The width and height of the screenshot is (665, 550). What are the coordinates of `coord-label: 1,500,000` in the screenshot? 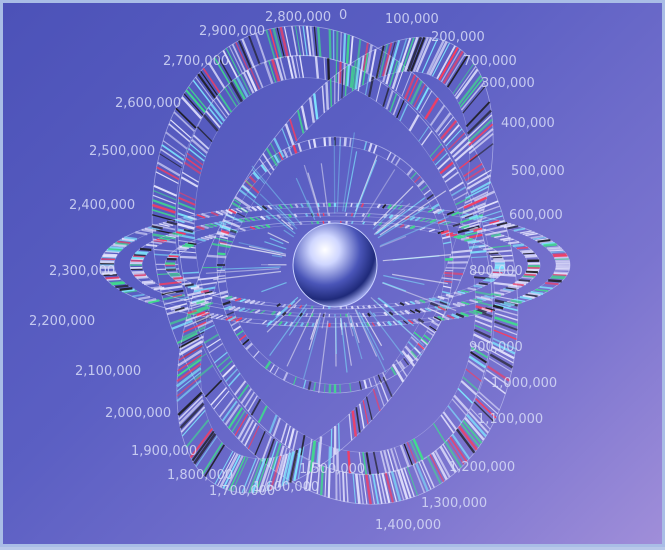 It's located at (332, 469).